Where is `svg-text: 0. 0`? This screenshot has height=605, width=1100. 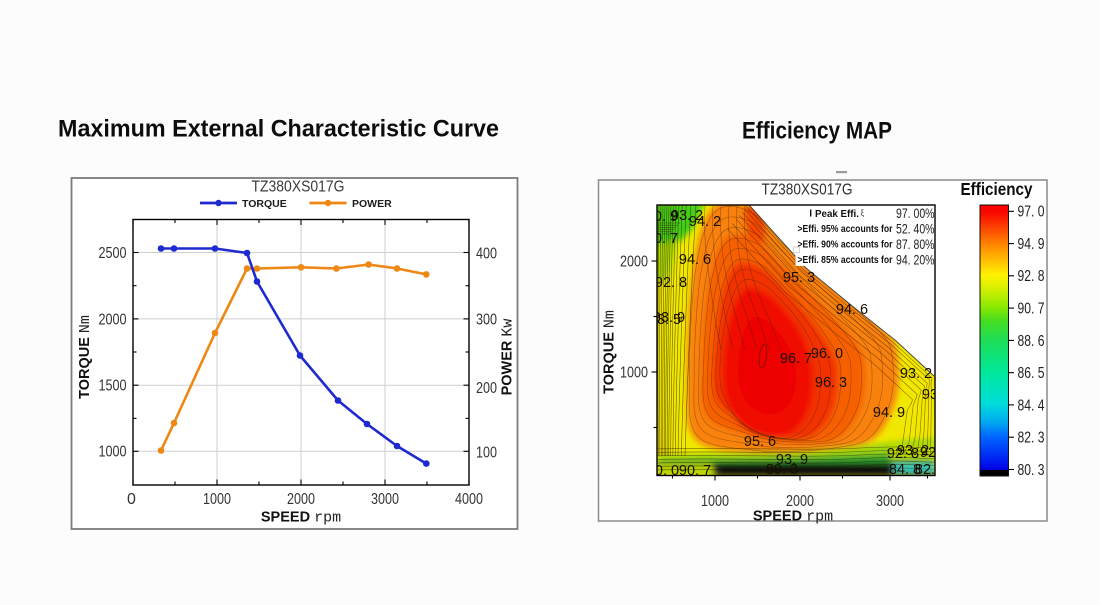
svg-text: 0. 0 is located at coordinates (667, 471).